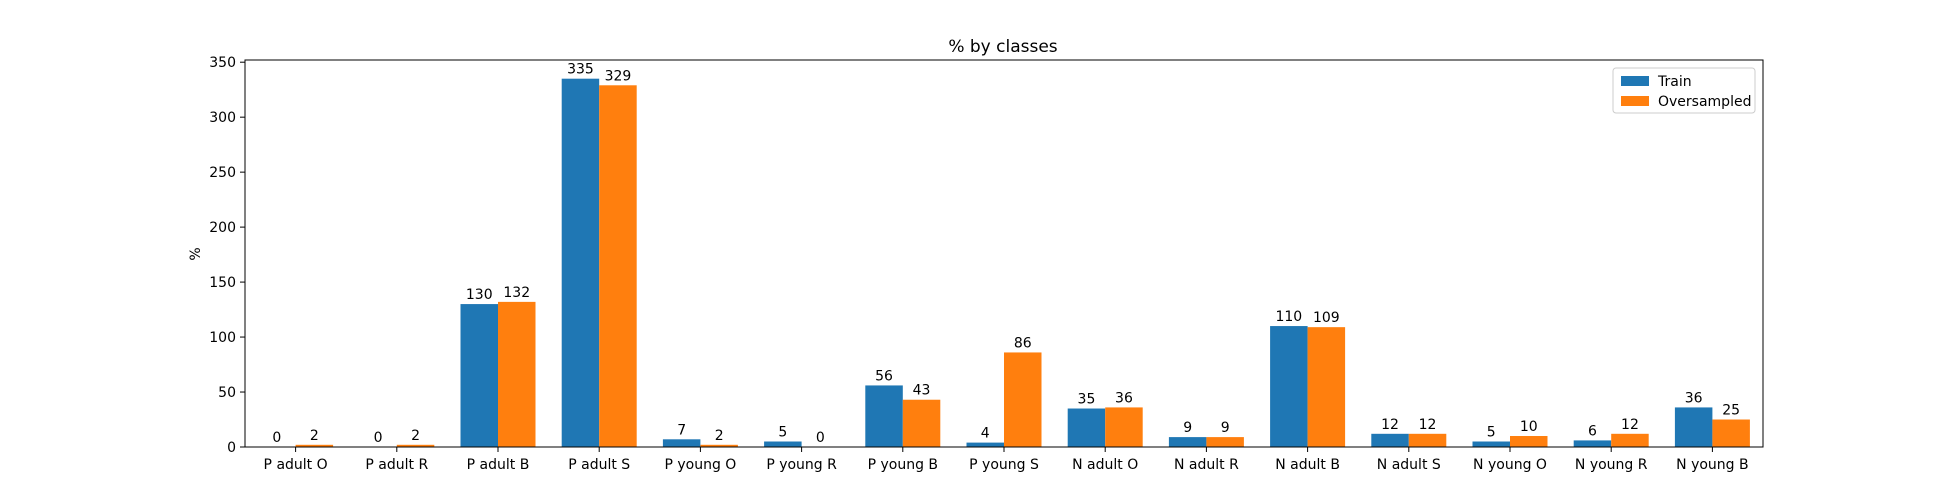 Image resolution: width=1950 pixels, height=504 pixels. Describe the element at coordinates (801, 465) in the screenshot. I see `x-tick-label: P young R` at that location.